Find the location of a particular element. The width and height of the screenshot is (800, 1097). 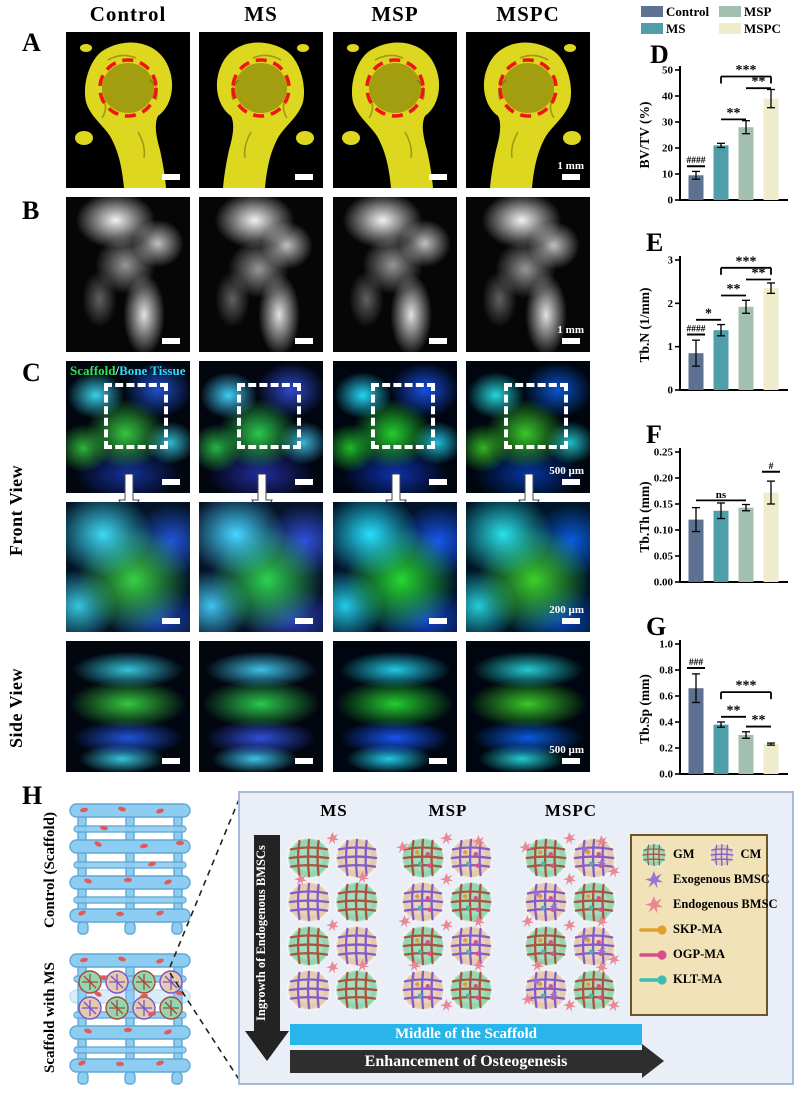

skp-ma-icon is located at coordinates (654, 930).